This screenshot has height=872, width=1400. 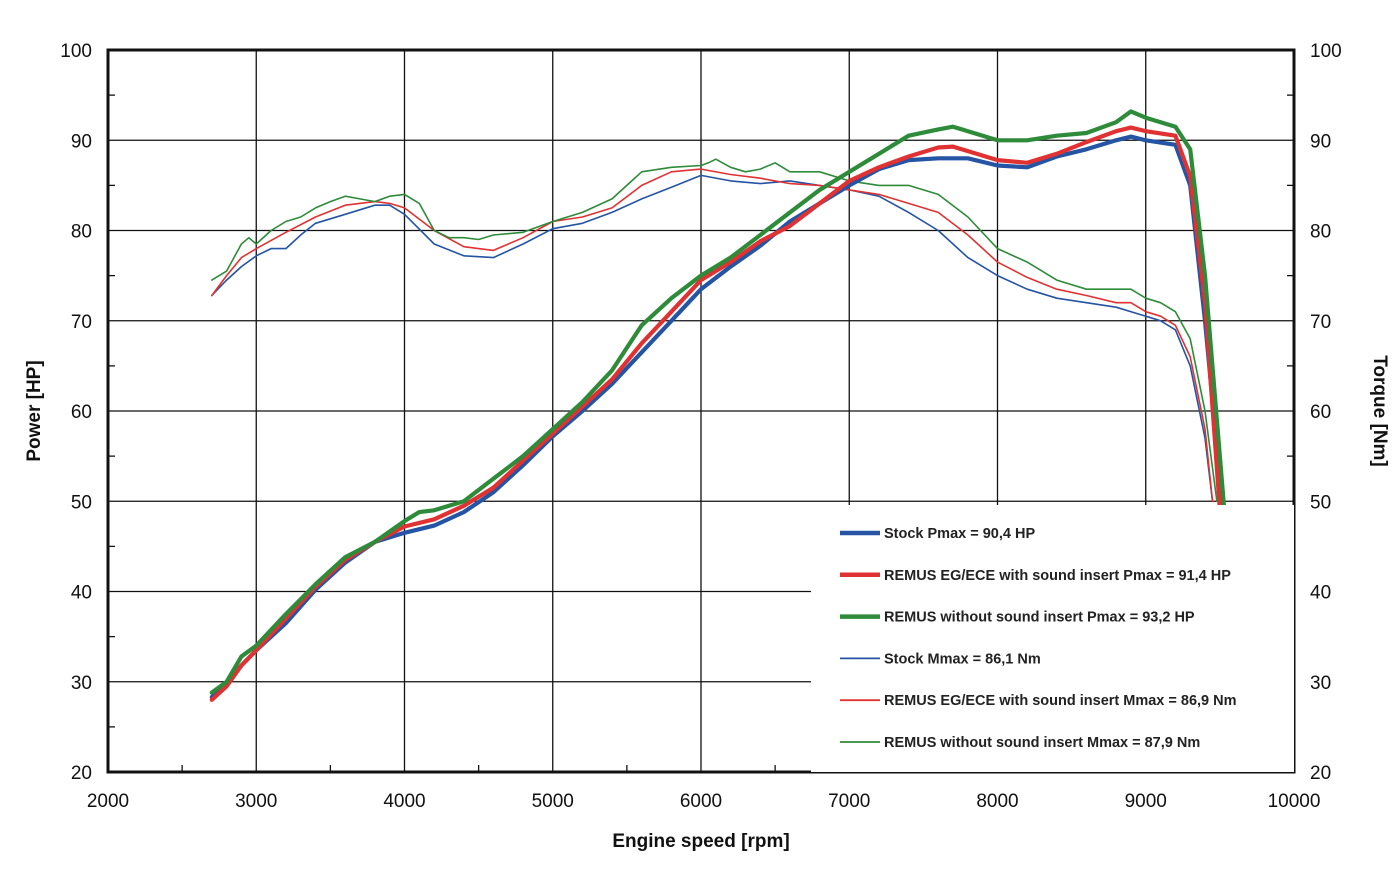 I want to click on y-tick-label-left: 50, so click(x=81, y=502).